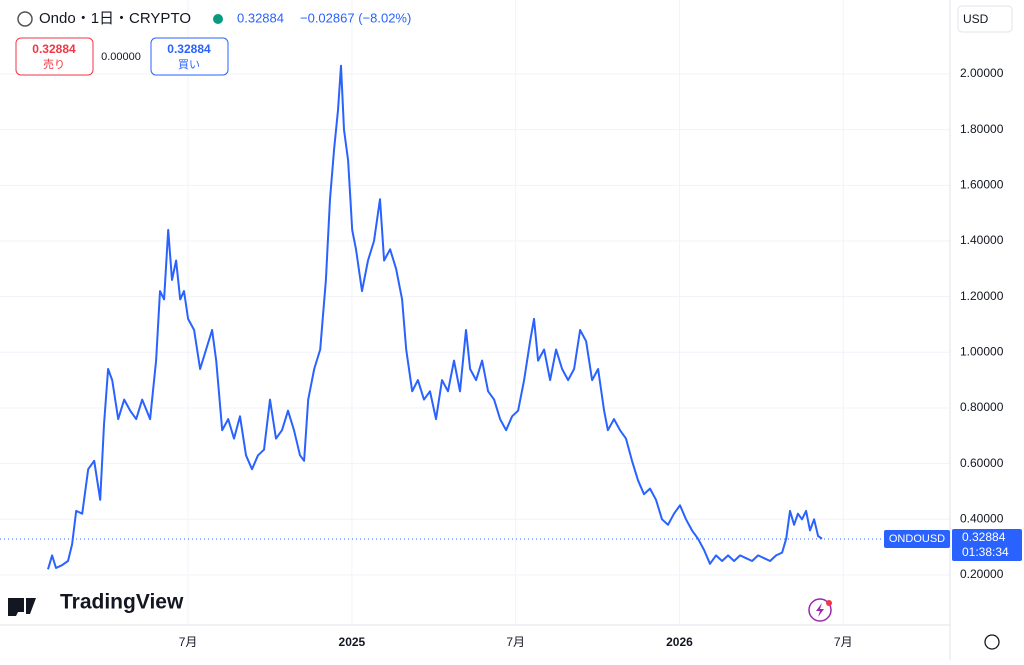 The image size is (1024, 665). I want to click on currency-button, so click(985, 19).